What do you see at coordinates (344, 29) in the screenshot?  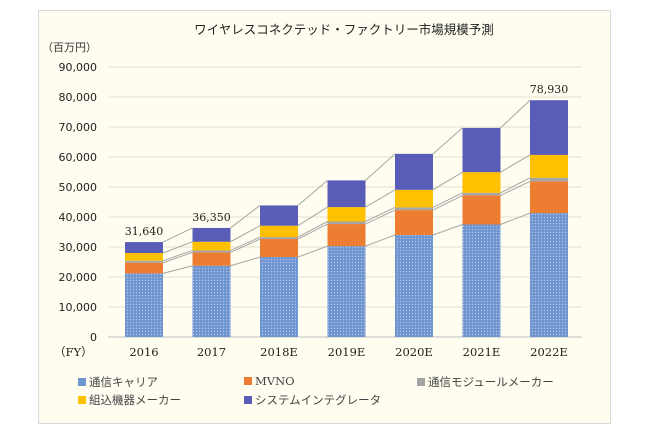 I see `chart-title: ワイヤレスコネクテッド・ファクトリー市場規模予測` at bounding box center [344, 29].